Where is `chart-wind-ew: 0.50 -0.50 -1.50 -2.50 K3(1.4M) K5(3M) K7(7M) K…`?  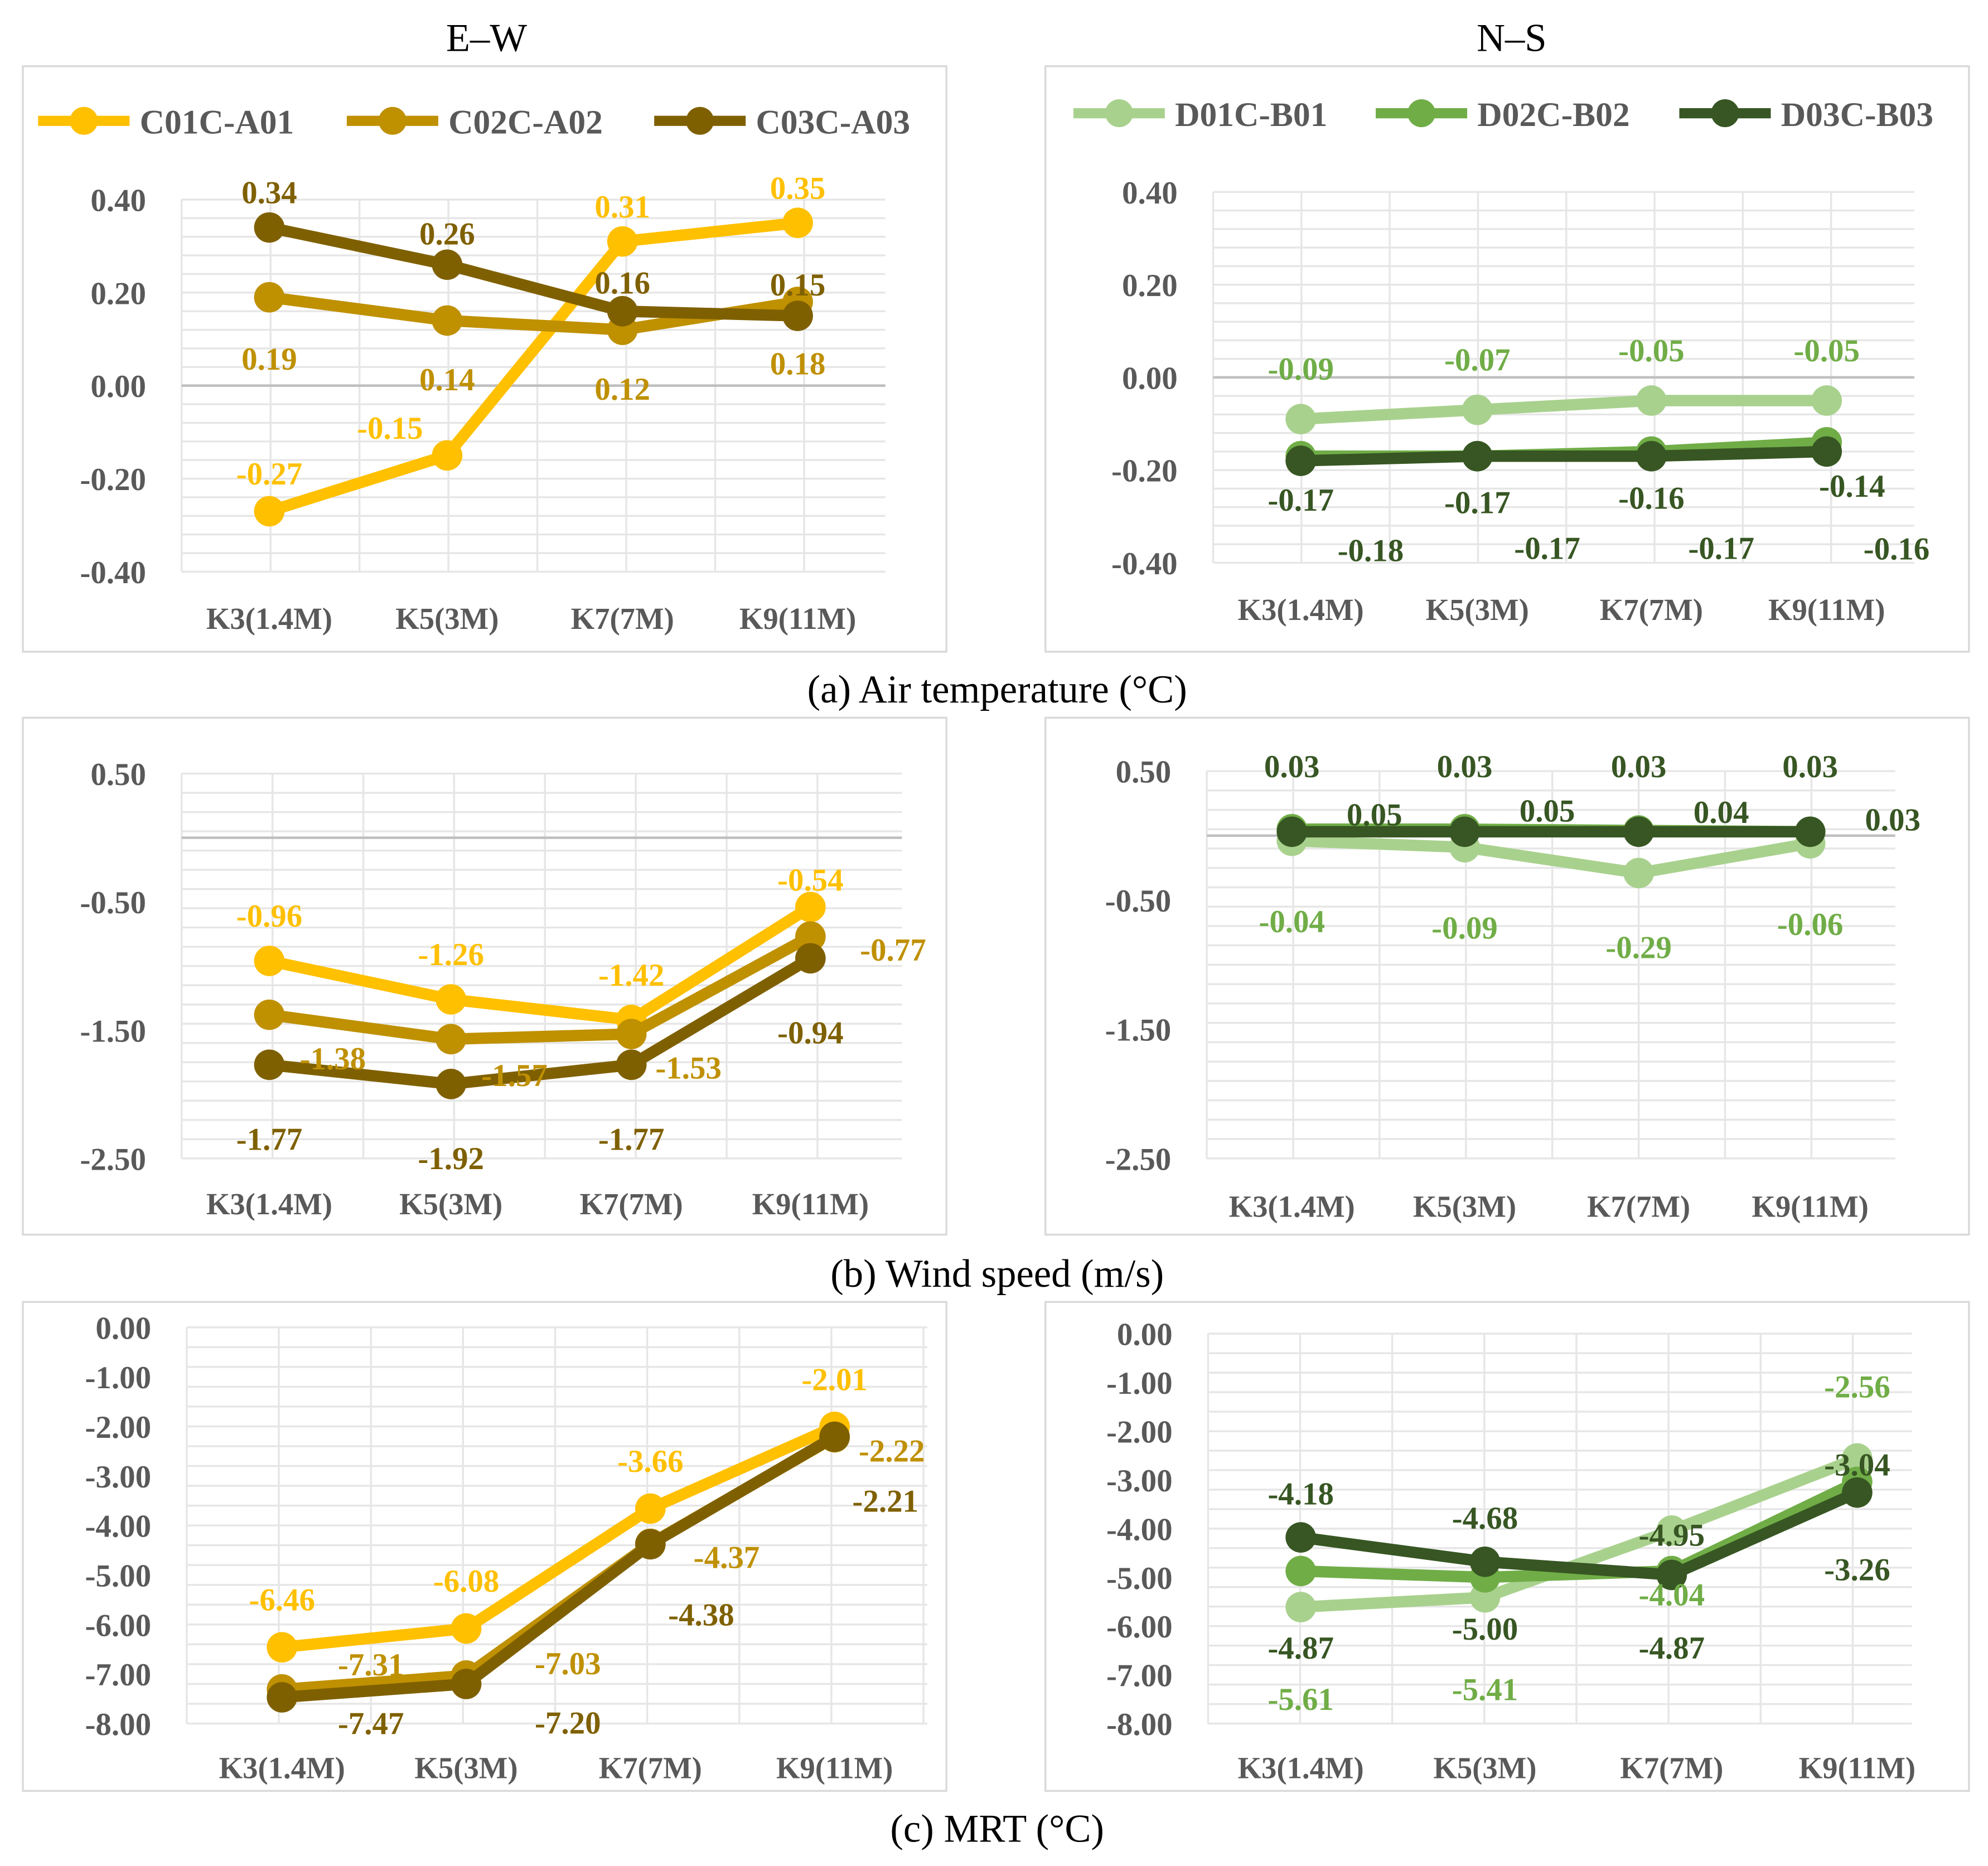 chart-wind-ew: 0.50 -0.50 -1.50 -2.50 K3(1.4M) K5(3M) K7(7M) K… is located at coordinates (485, 976).